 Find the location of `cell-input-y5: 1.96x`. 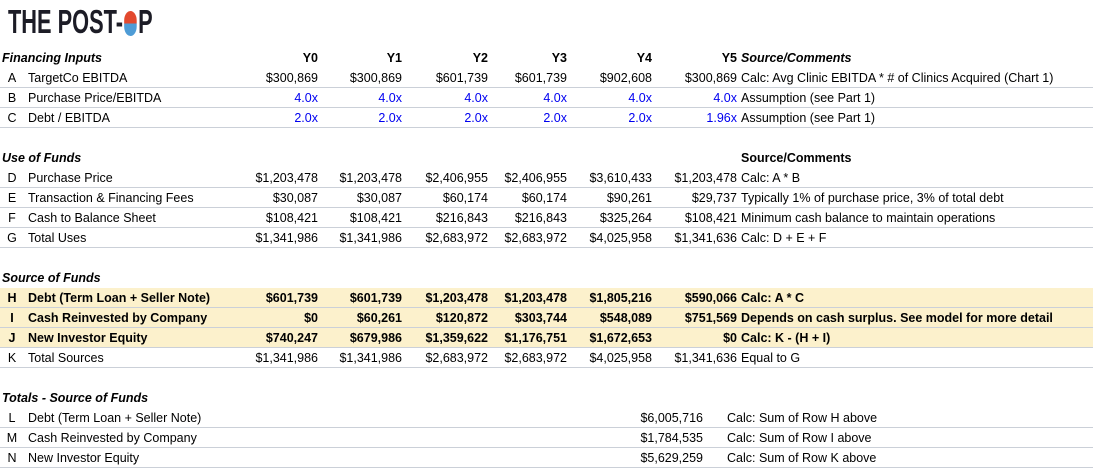

cell-input-y5: 1.96x is located at coordinates (721, 117).